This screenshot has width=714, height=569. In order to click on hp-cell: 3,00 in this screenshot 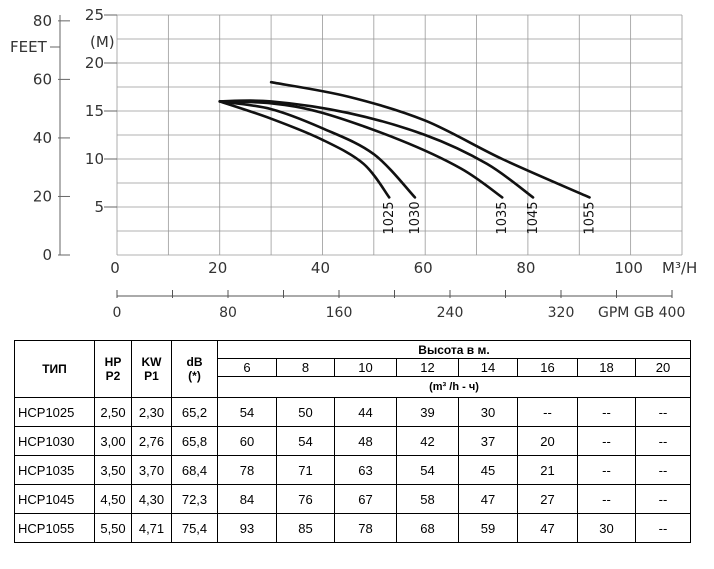, I will do `click(113, 441)`.